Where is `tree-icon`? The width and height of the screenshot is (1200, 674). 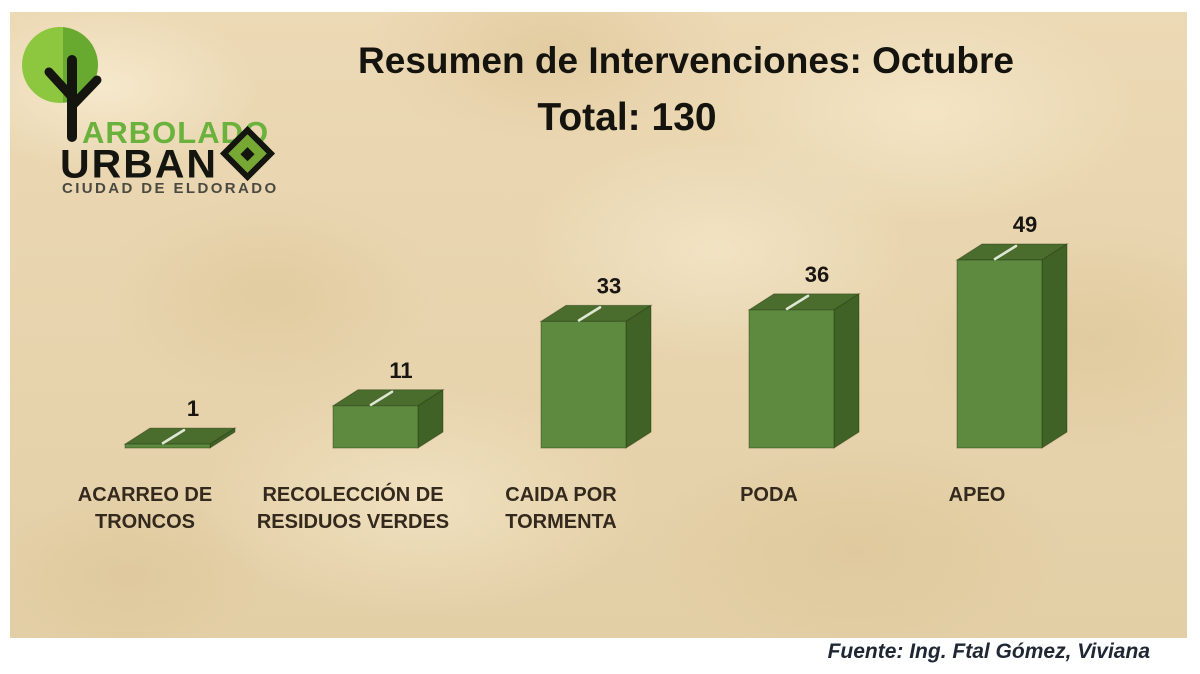 tree-icon is located at coordinates (73, 98).